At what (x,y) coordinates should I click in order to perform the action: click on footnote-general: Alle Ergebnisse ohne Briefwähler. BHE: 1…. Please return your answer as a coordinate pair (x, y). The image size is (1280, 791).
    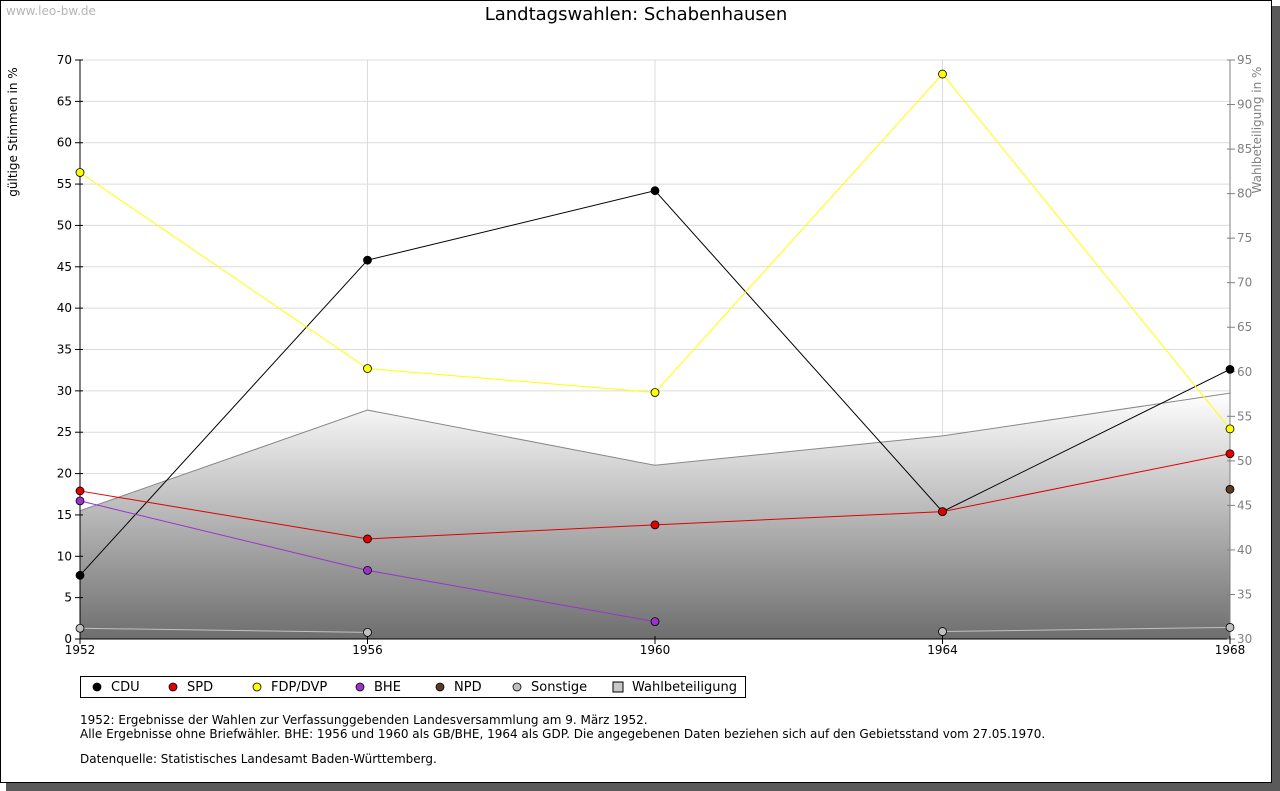
    Looking at the image, I should click on (563, 734).